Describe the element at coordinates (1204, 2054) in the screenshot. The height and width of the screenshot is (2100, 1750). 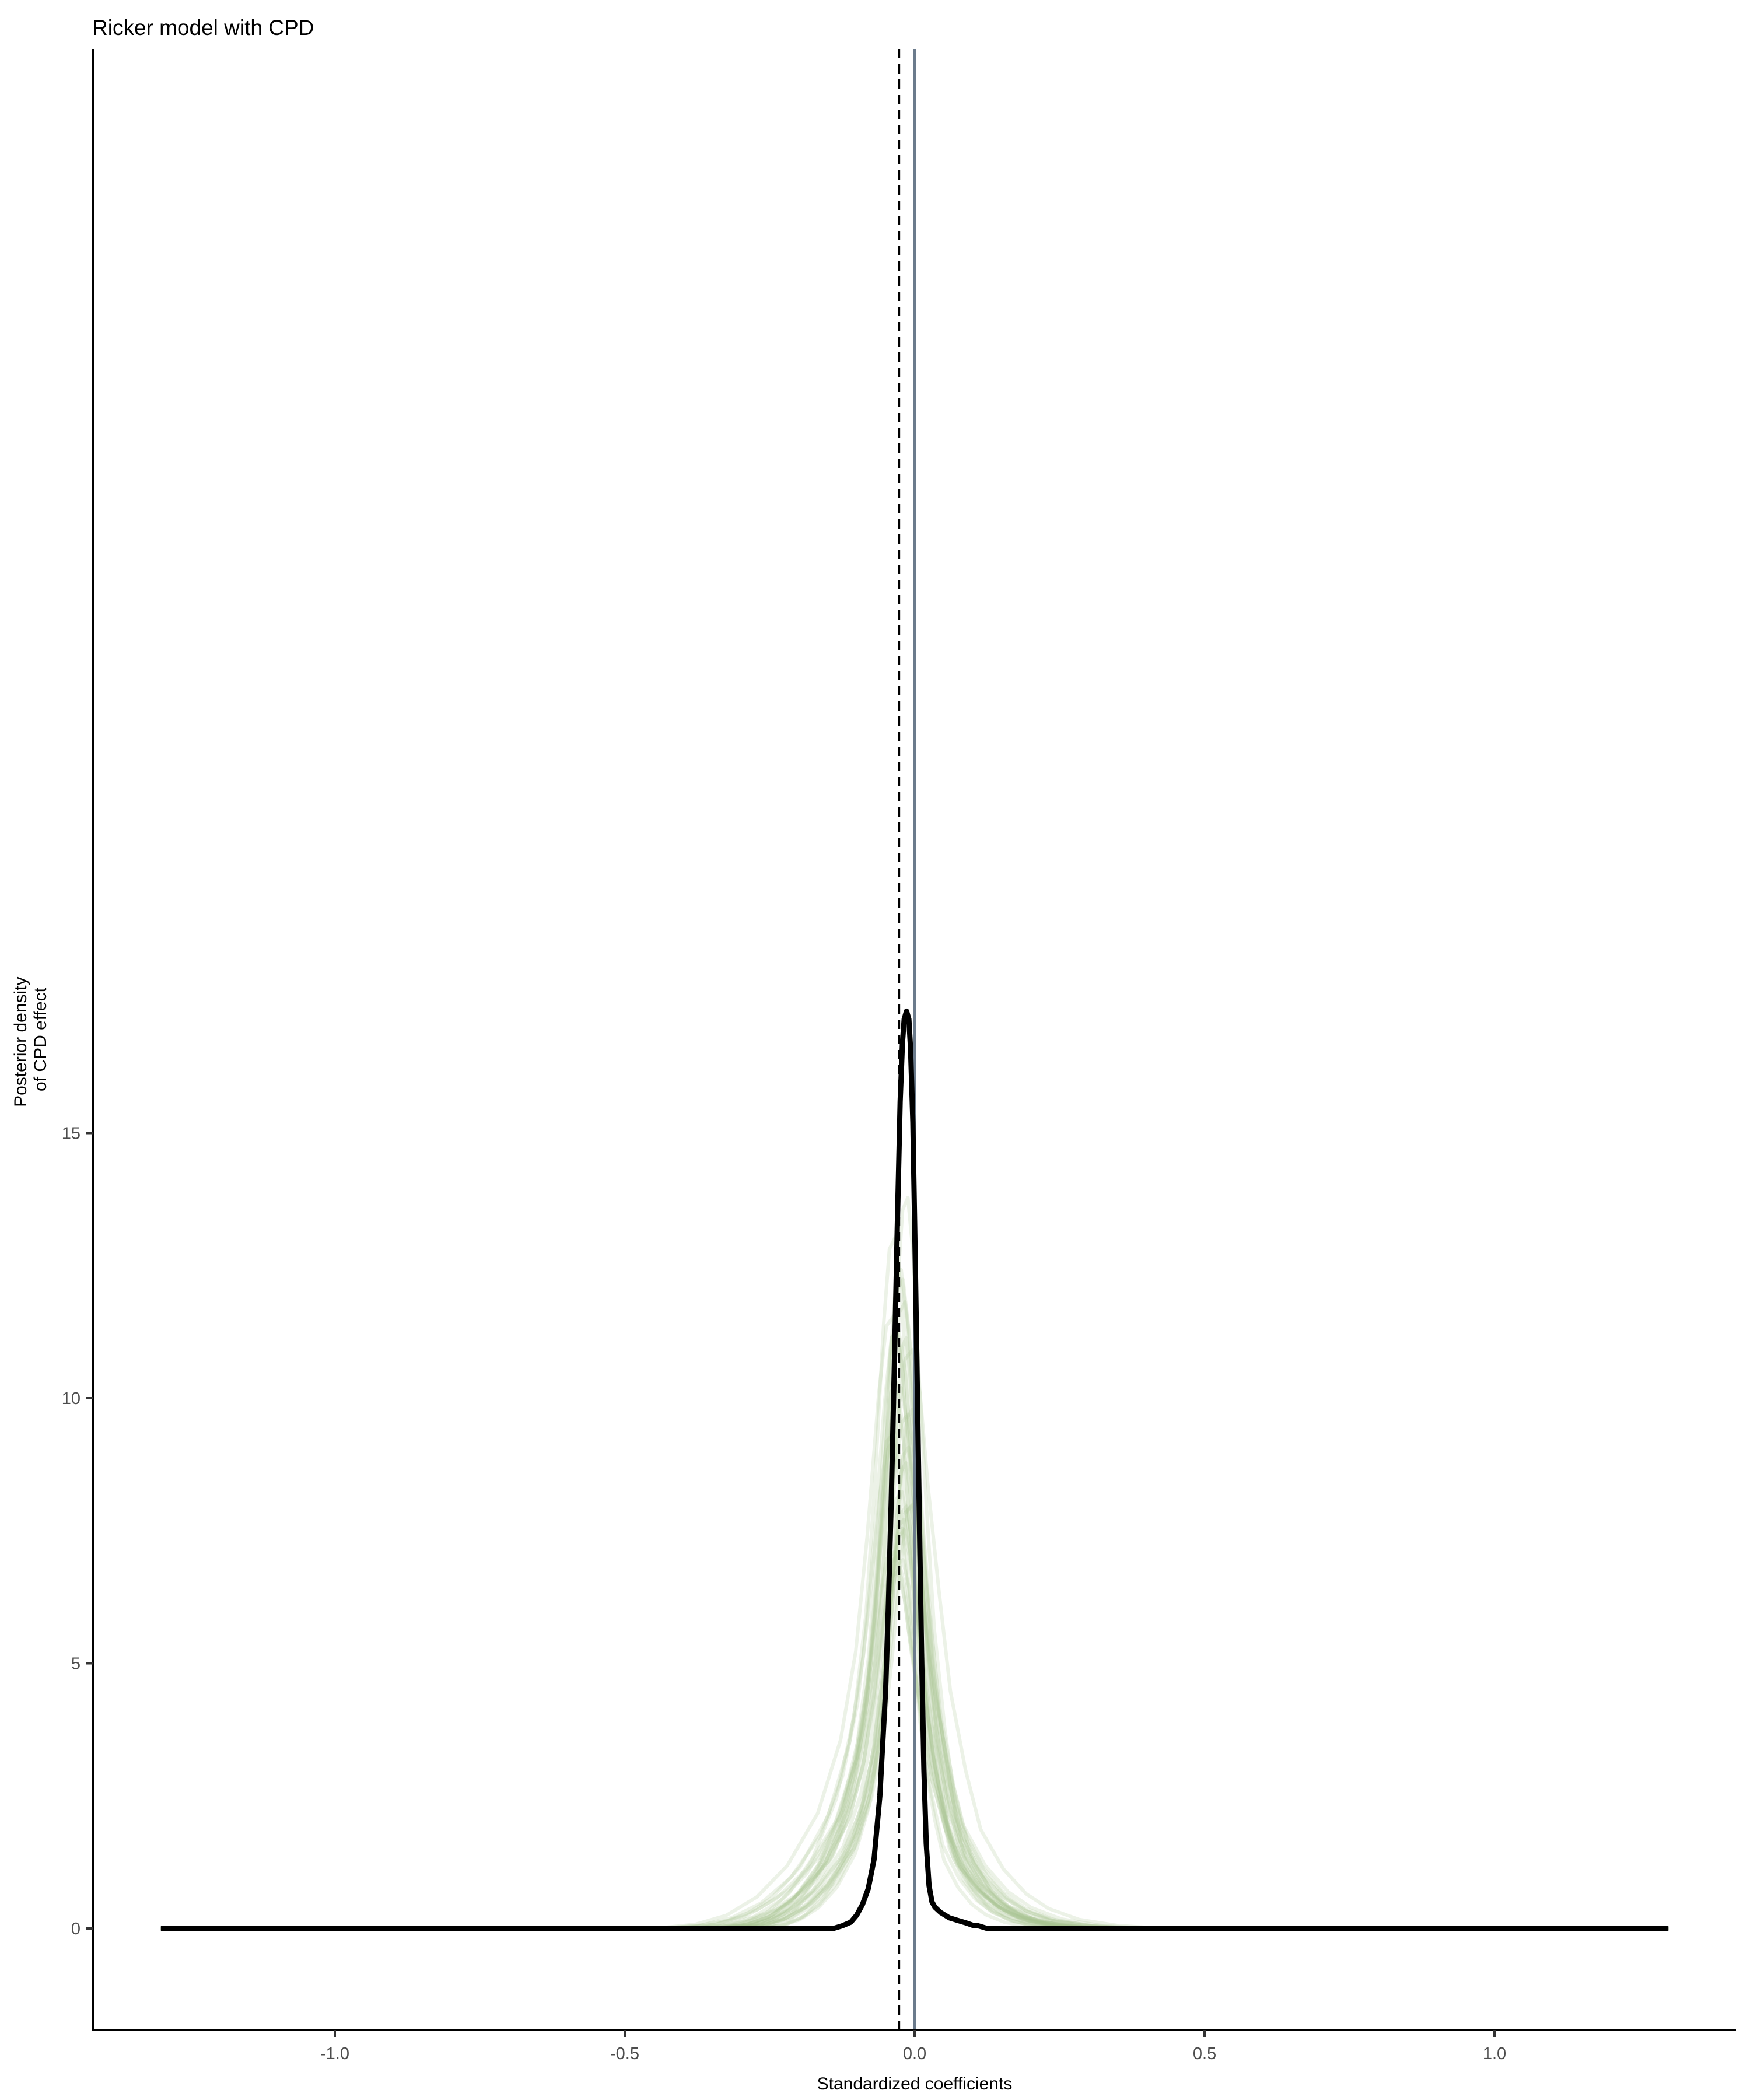
I see `x-tick-label: 0.5` at that location.